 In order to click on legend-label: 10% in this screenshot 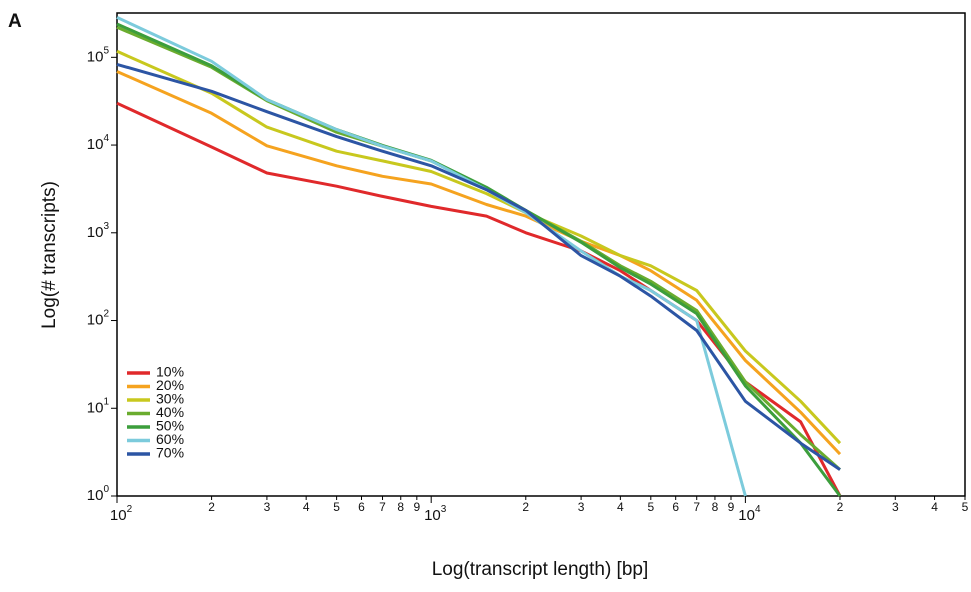, I will do `click(170, 372)`.